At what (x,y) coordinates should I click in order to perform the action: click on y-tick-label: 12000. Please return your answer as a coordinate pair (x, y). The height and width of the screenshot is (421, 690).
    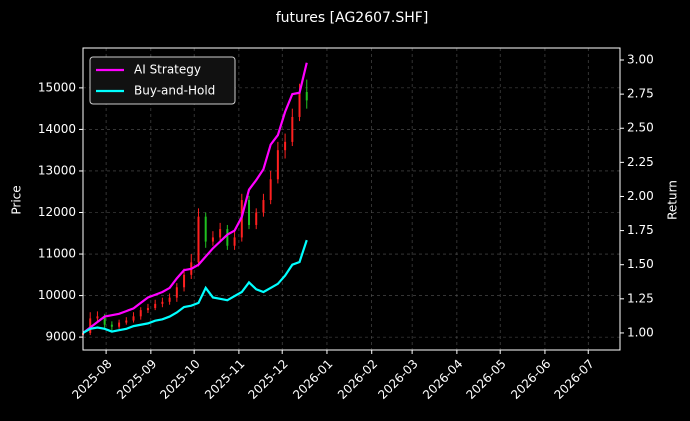
    Looking at the image, I should click on (57, 212).